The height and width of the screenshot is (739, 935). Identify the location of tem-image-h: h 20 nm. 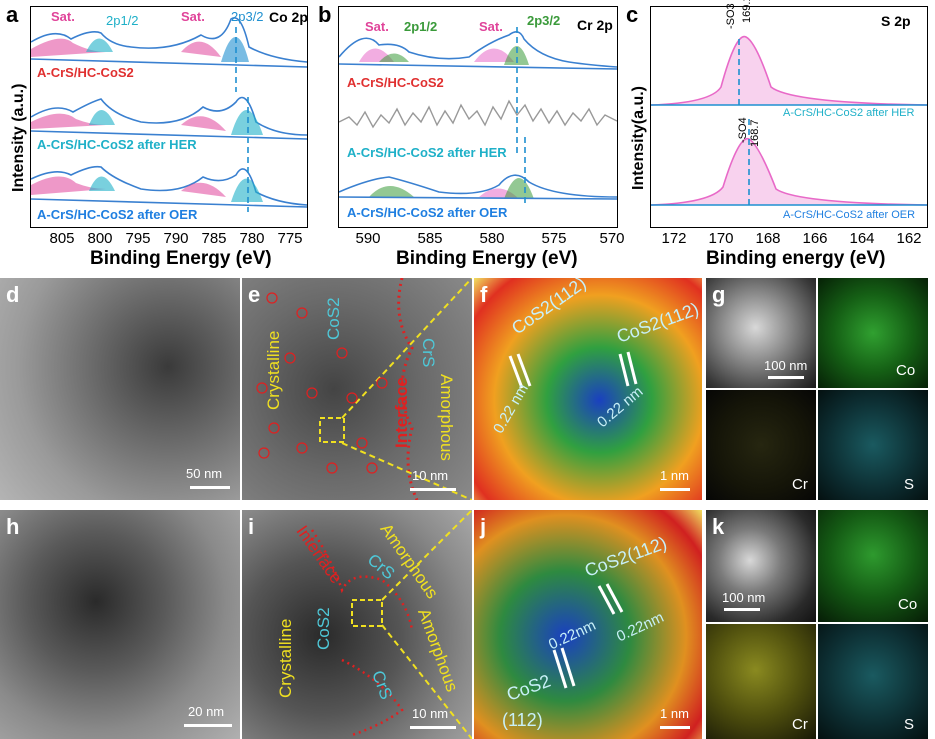
(120, 624).